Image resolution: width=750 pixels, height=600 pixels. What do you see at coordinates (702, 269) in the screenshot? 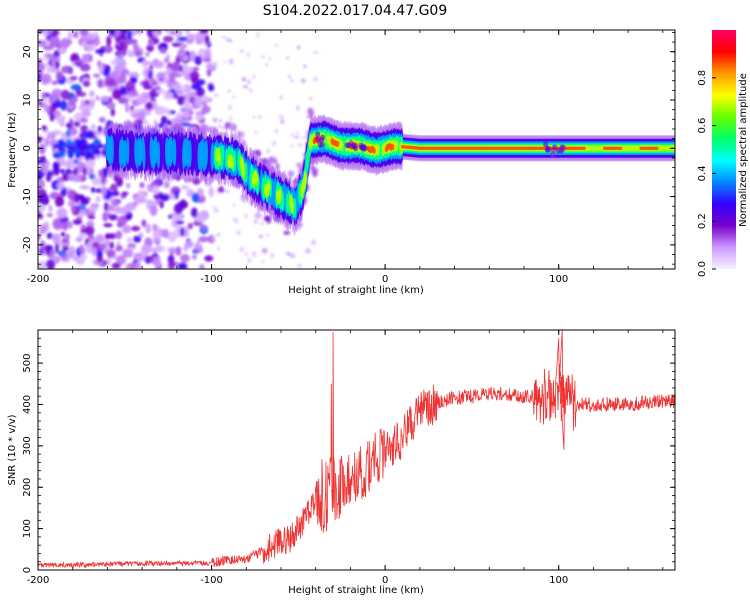
I see `colorbar-tick-label: 0.0` at bounding box center [702, 269].